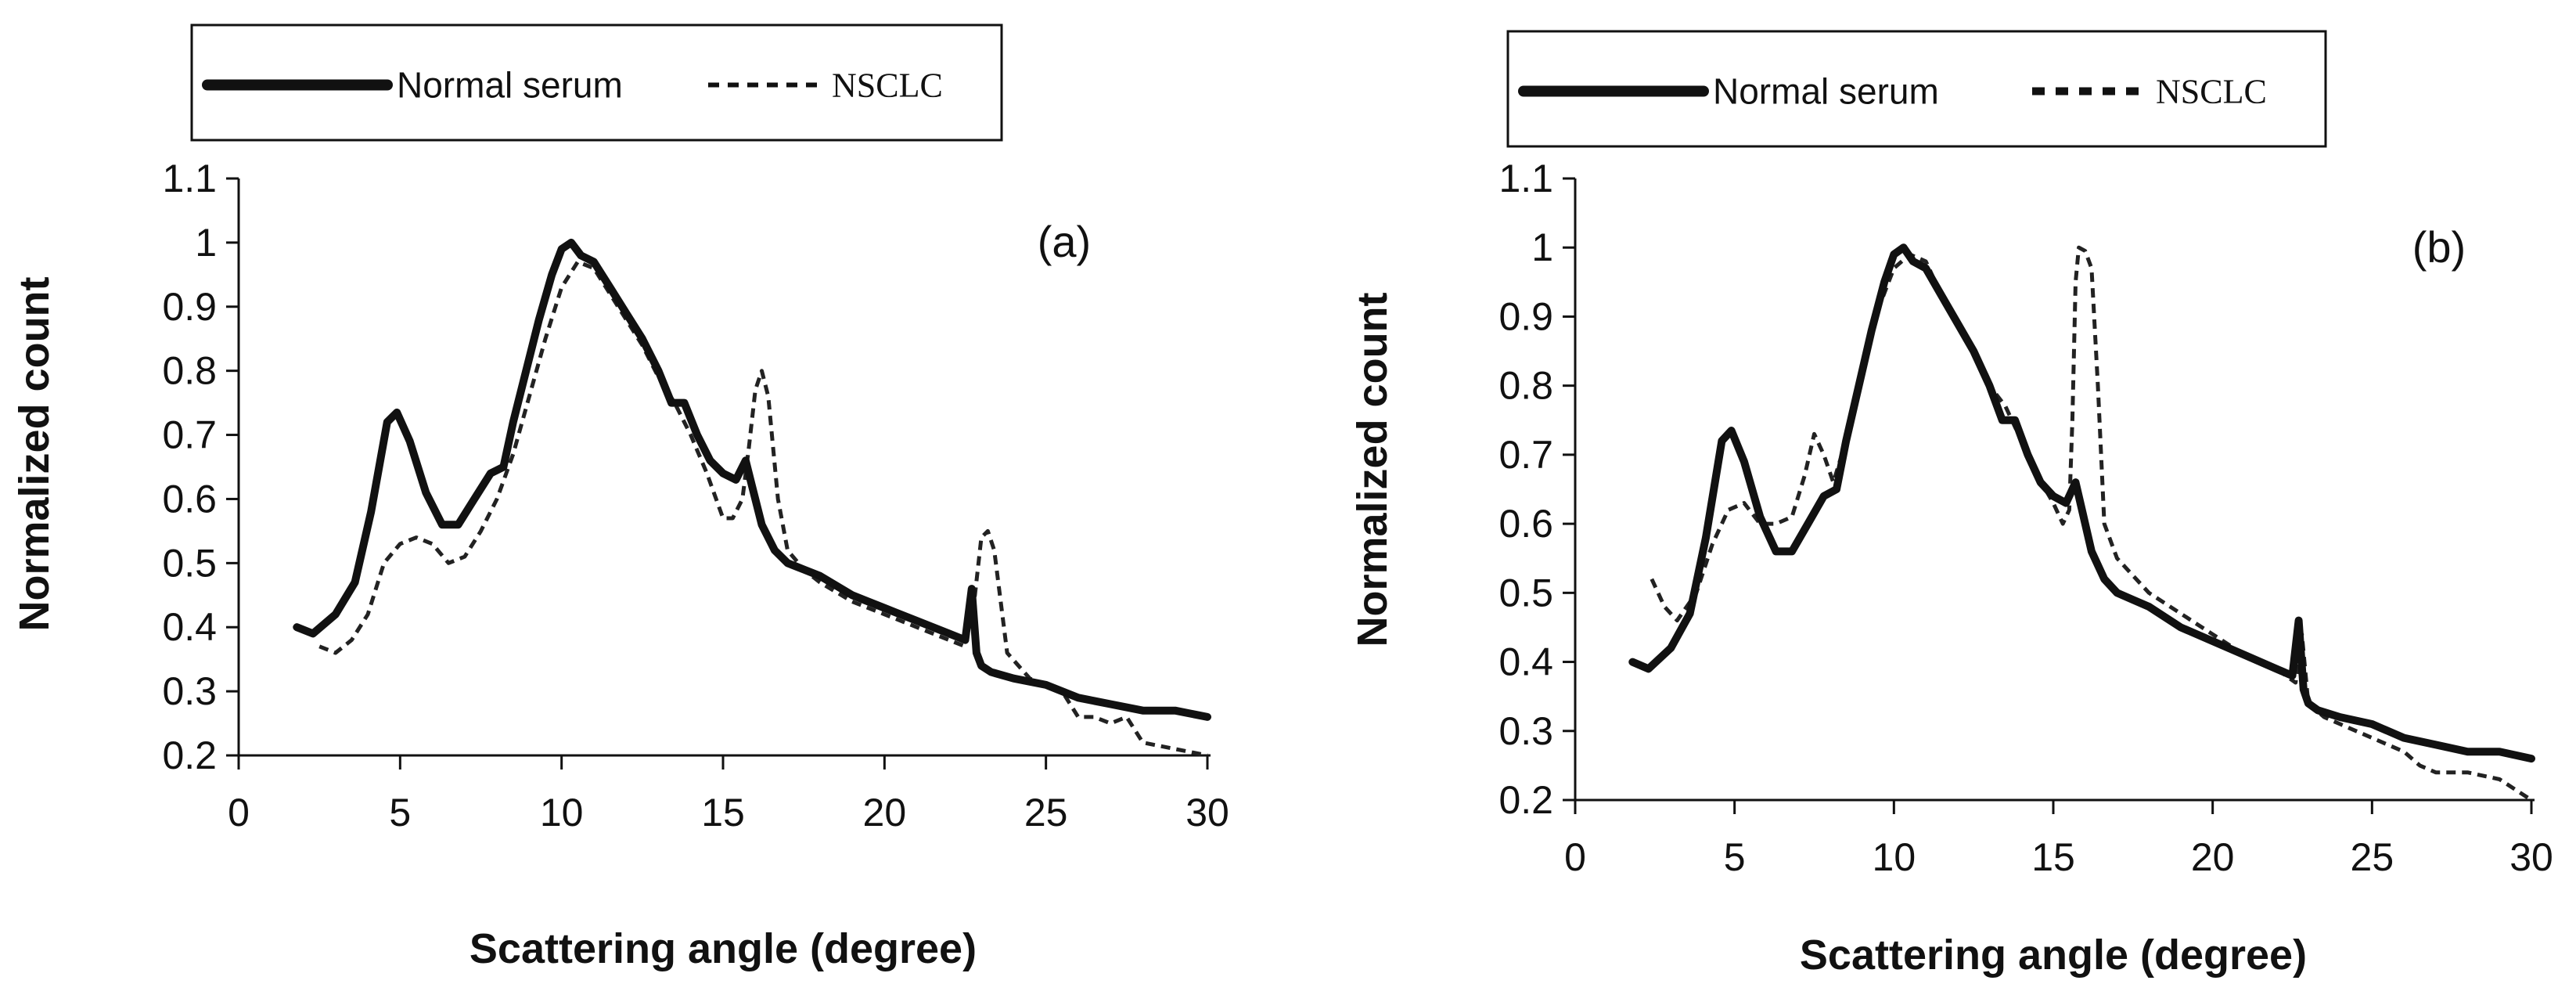  I want to click on panel-label: (b), so click(2439, 247).